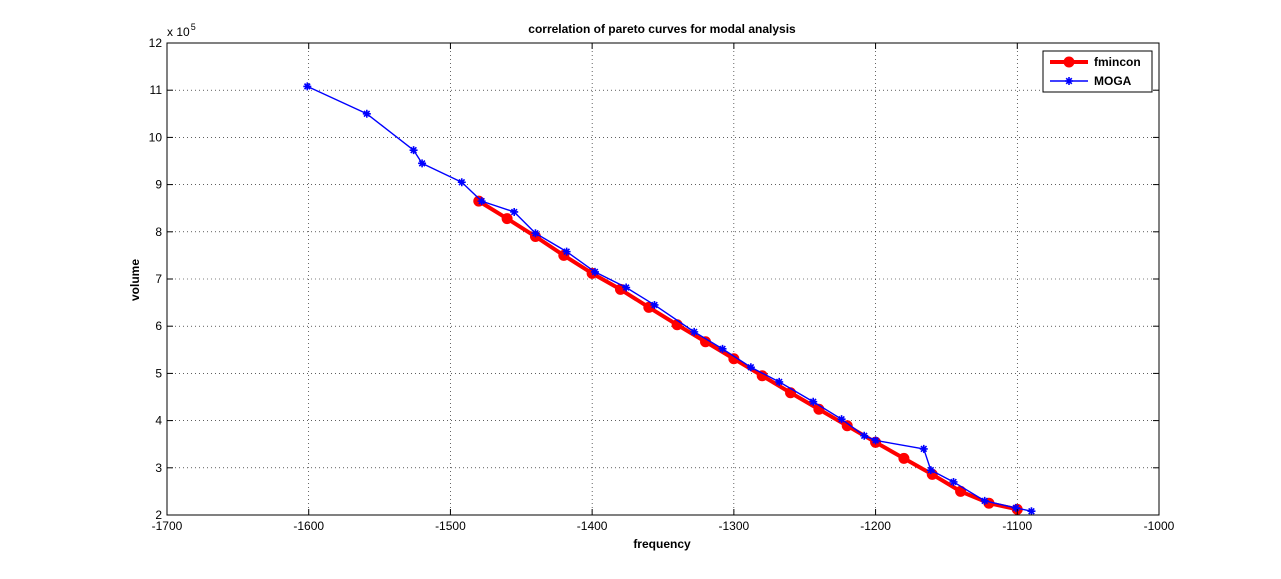 The width and height of the screenshot is (1281, 579). Describe the element at coordinates (158, 232) in the screenshot. I see `y-tick-label: 8` at that location.